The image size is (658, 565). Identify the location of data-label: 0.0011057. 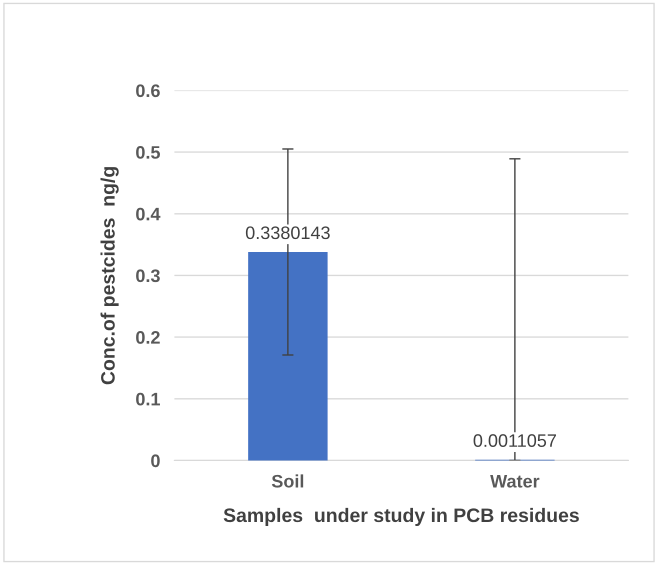
(515, 440).